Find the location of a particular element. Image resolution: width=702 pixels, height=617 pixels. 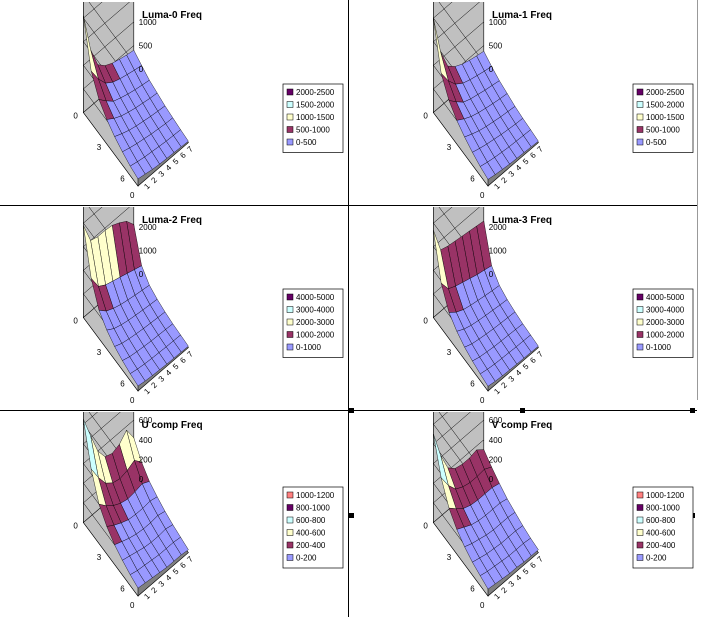

resize-handle-left is located at coordinates (351, 410).